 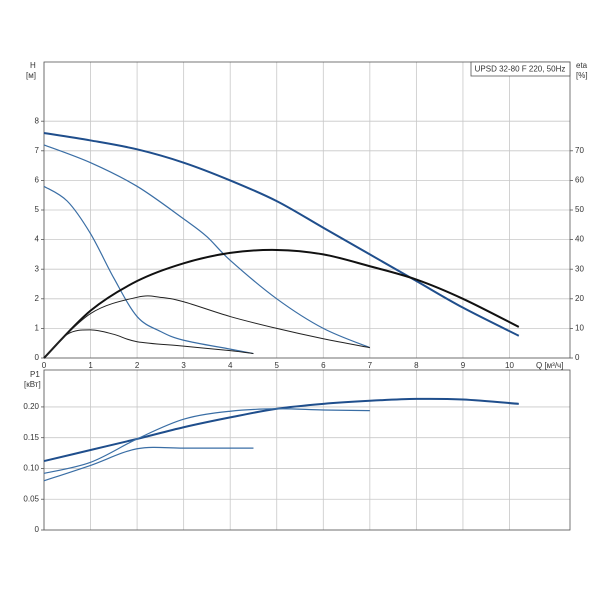 What do you see at coordinates (323, 365) in the screenshot?
I see `x-tick-label: 6` at bounding box center [323, 365].